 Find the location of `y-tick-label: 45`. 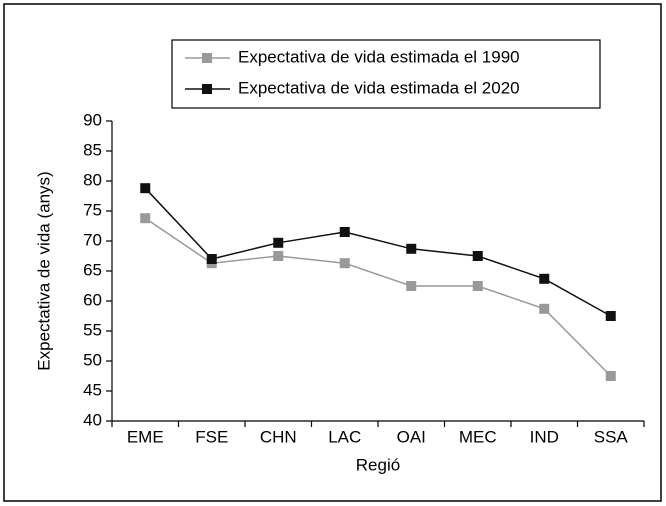

y-tick-label: 45 is located at coordinates (92, 389).